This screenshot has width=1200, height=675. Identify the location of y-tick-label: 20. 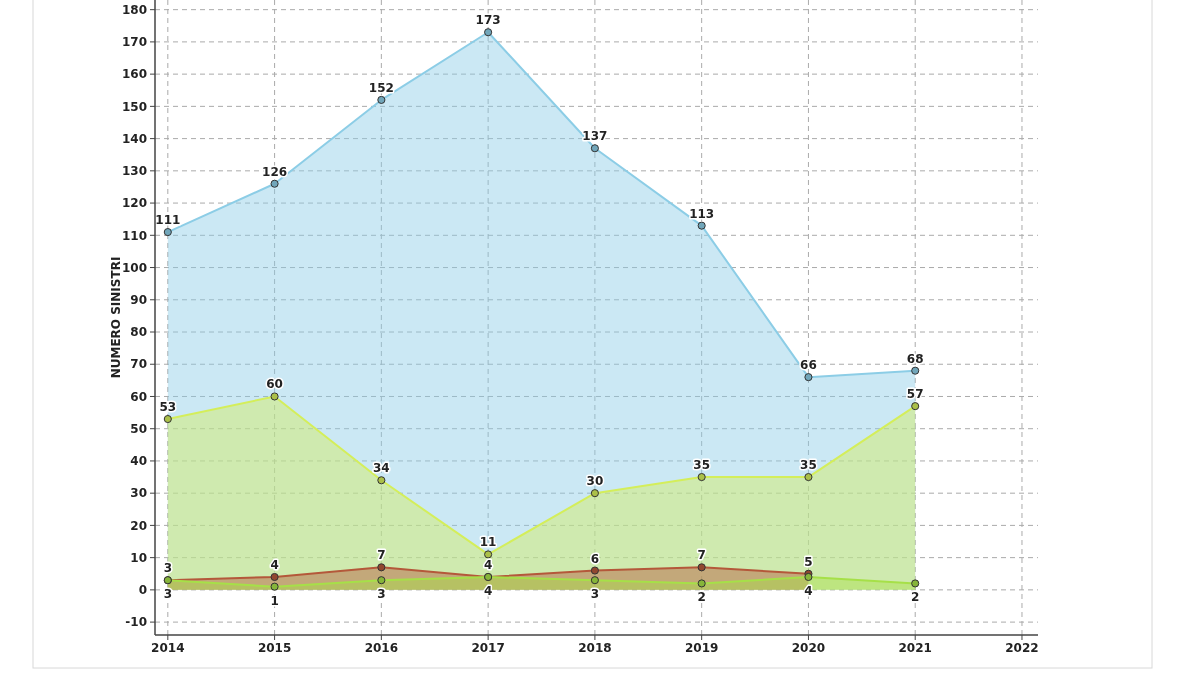
(138, 525).